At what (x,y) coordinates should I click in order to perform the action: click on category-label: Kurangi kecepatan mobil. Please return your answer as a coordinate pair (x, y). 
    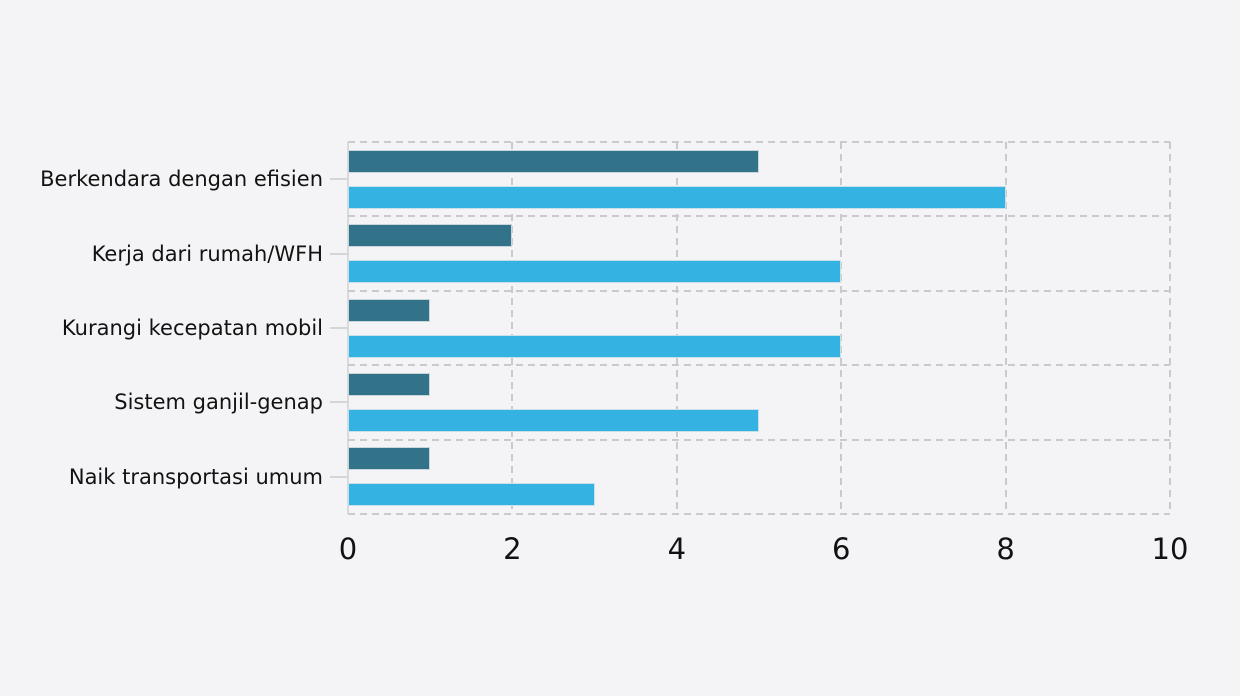
    Looking at the image, I should click on (192, 328).